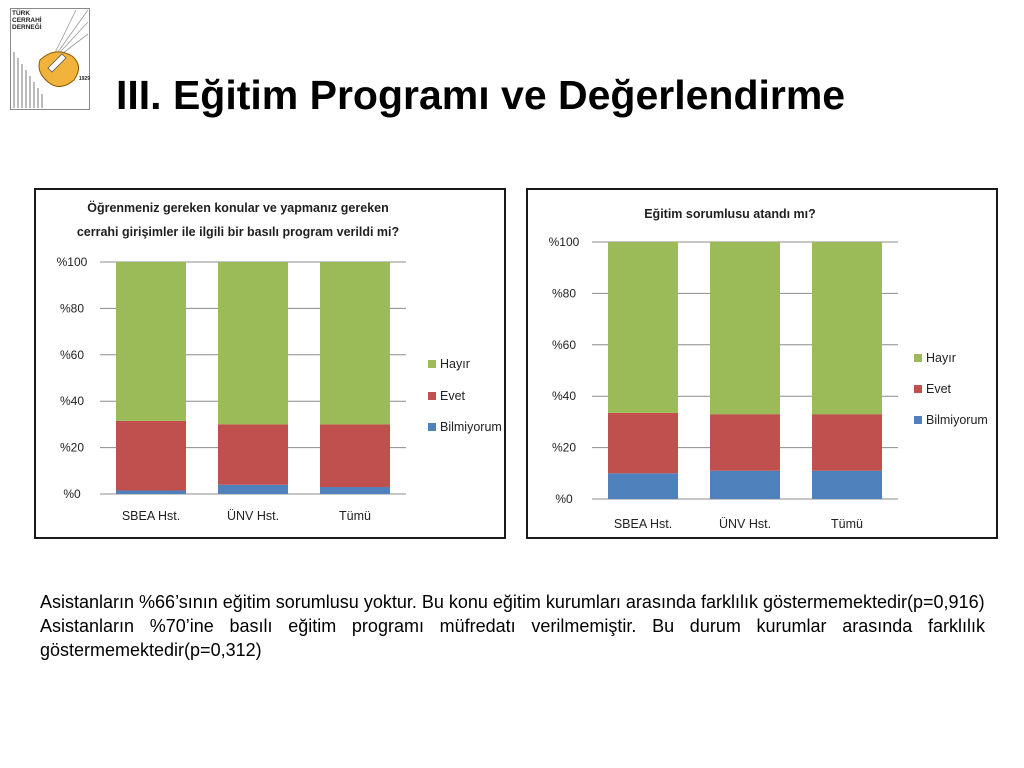 This screenshot has height=768, width=1024. Describe the element at coordinates (84, 79) in the screenshot. I see `logo-year: 1929` at that location.